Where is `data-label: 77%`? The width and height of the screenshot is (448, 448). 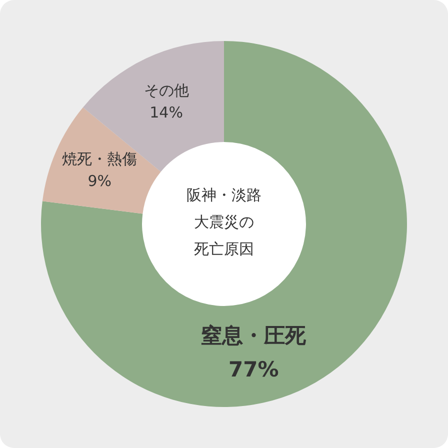
data-label: 77% is located at coordinates (253, 370).